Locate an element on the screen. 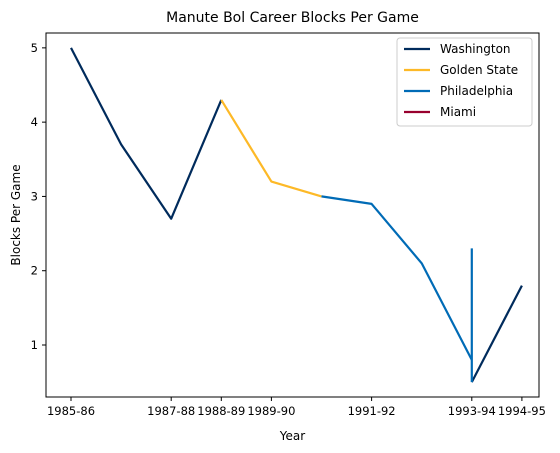 Image resolution: width=560 pixels, height=453 pixels. x-tick-label: 1987-88 is located at coordinates (171, 411).